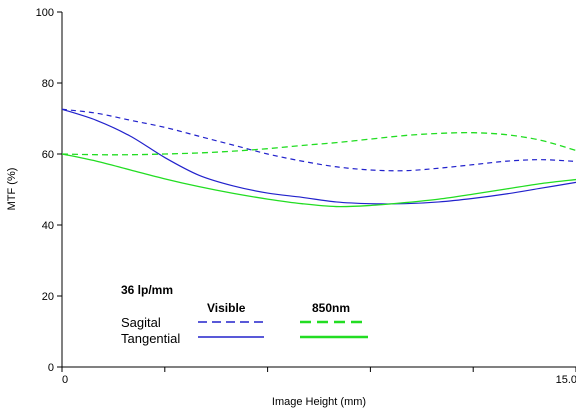 The height and width of the screenshot is (412, 576). What do you see at coordinates (147, 290) in the screenshot?
I see `legend-frequency-label: 36 lp/mm` at bounding box center [147, 290].